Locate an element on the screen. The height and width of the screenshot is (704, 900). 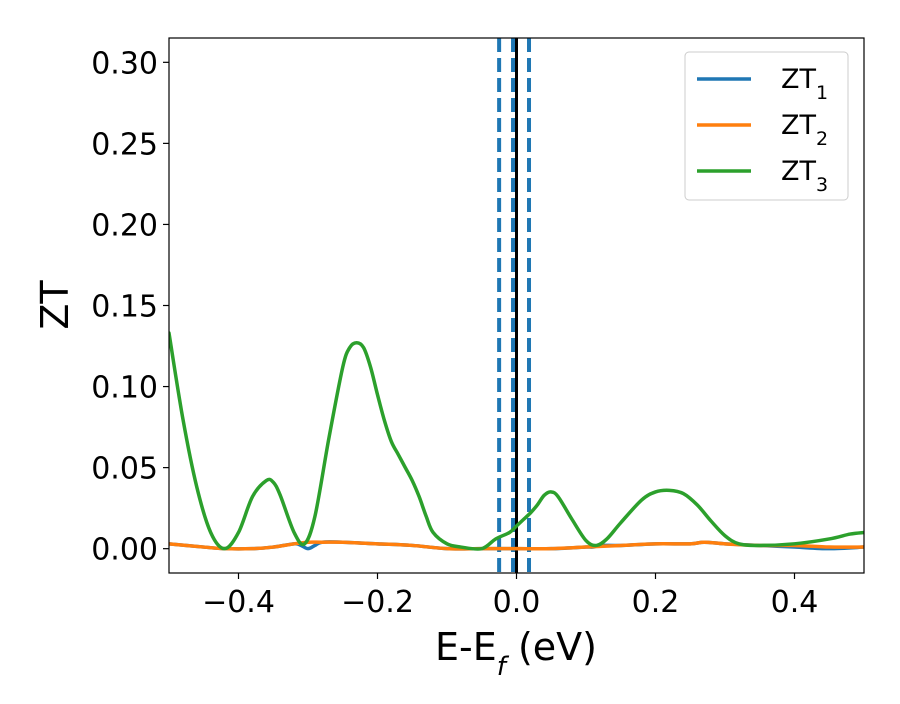
legend-label-zt1: ZT1 is located at coordinates (804, 84).